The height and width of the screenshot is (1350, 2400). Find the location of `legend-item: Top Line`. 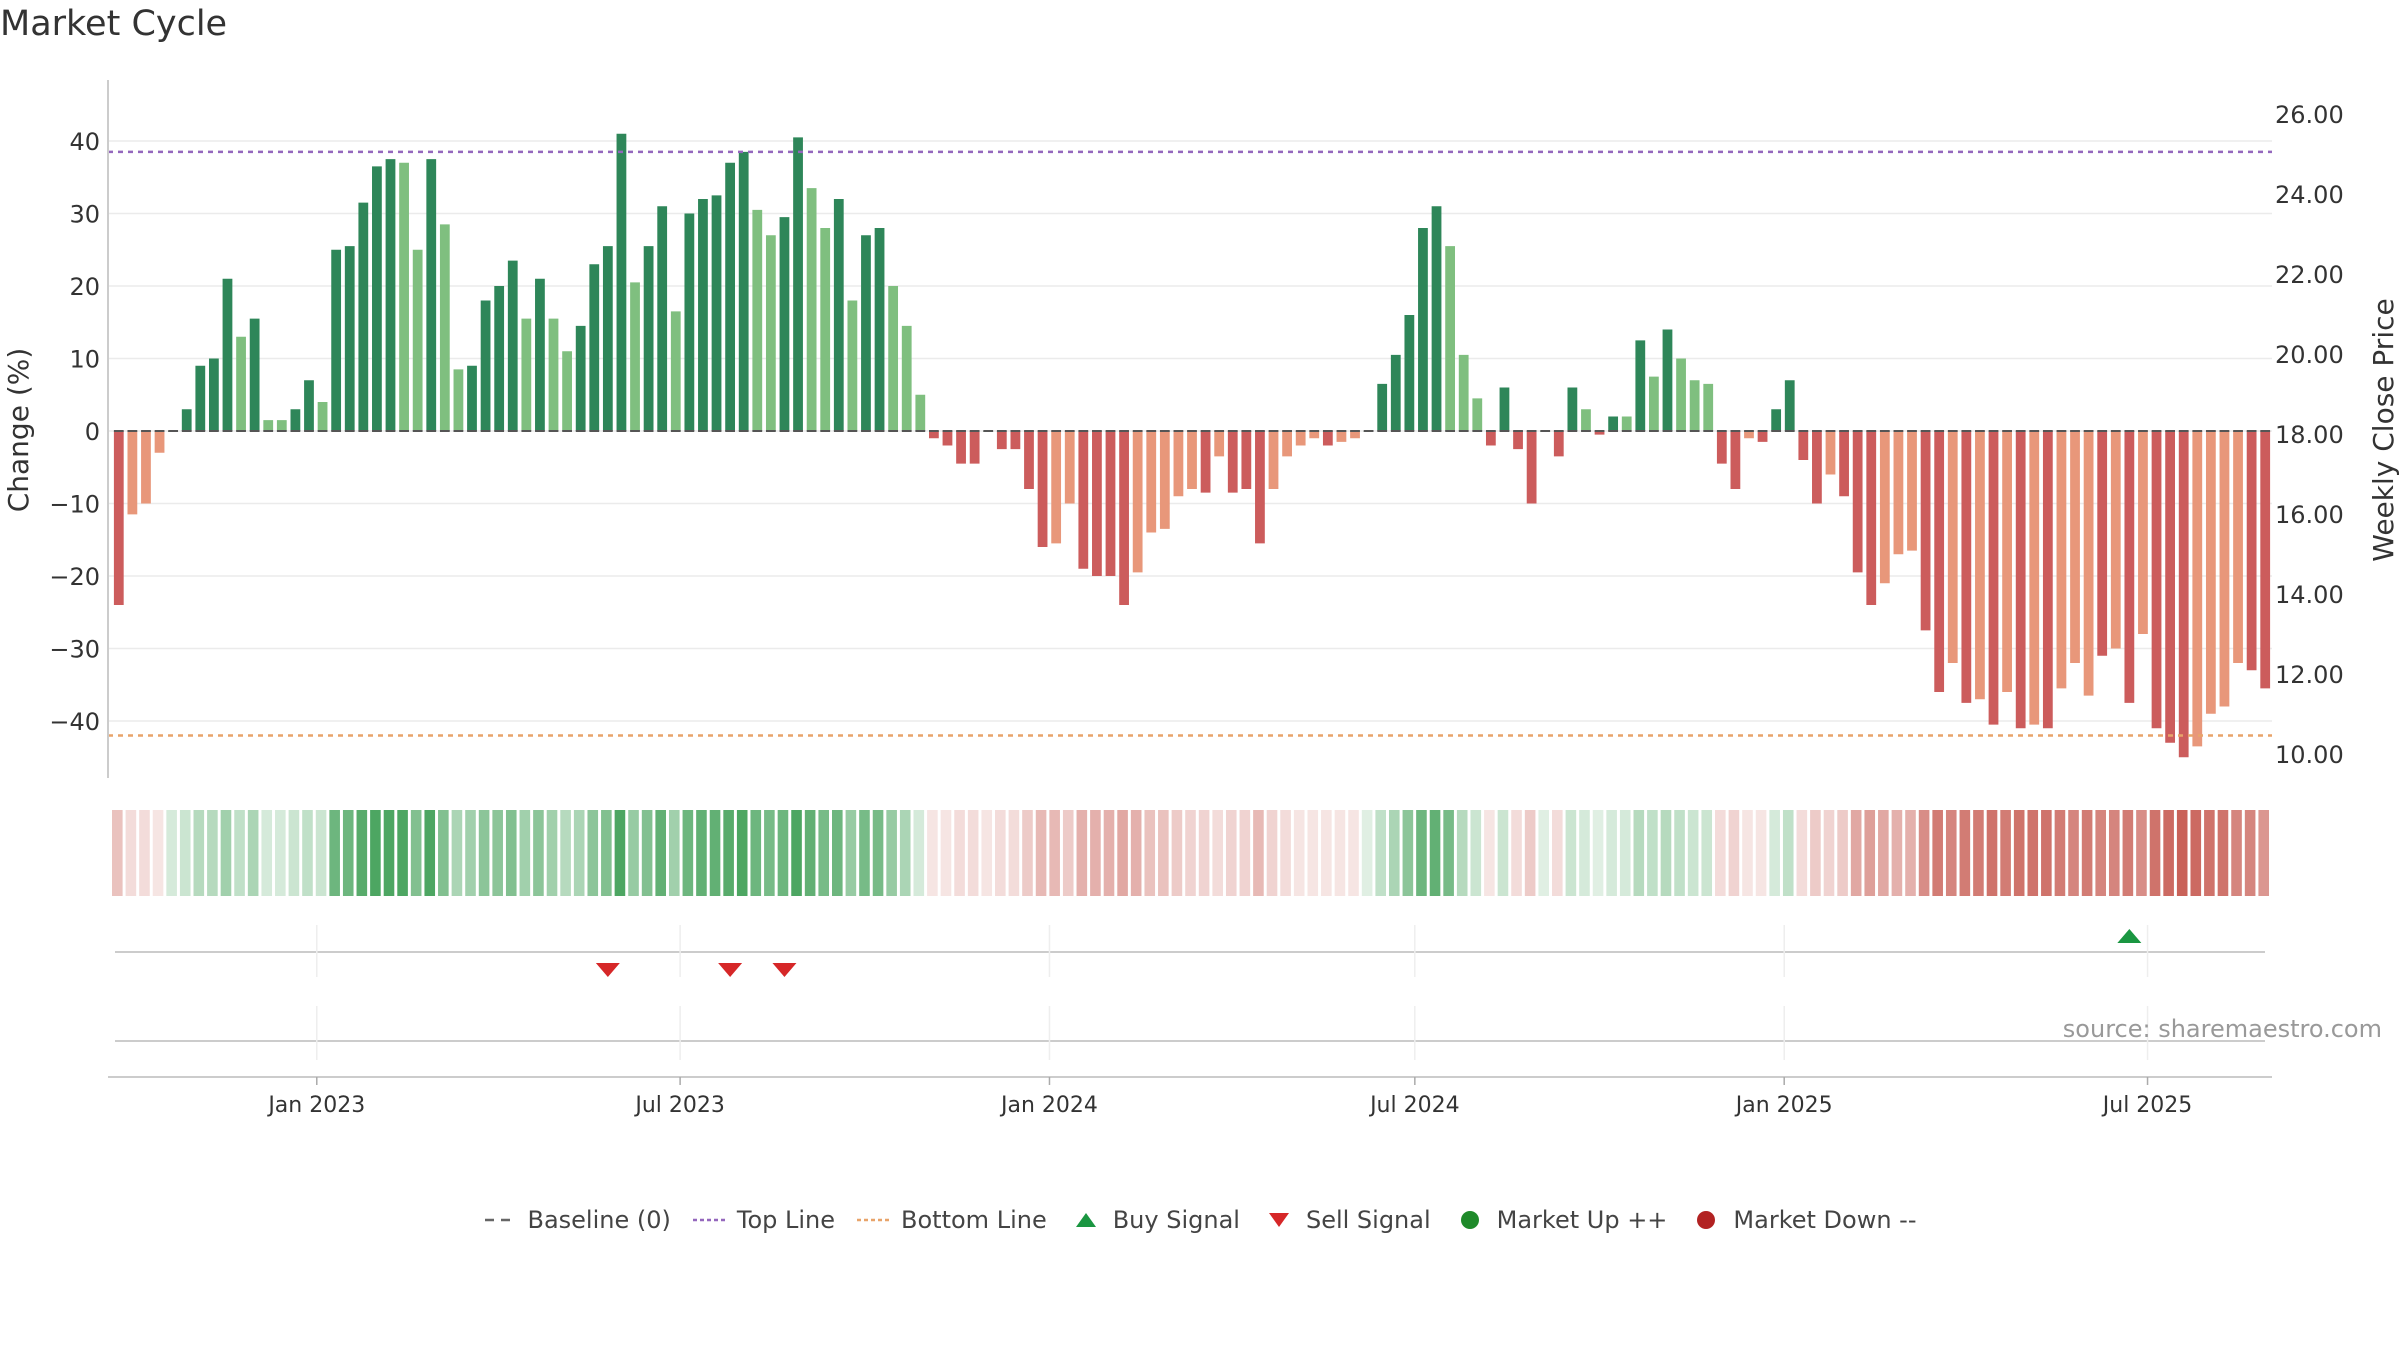

legend-item: Top Line is located at coordinates (763, 1220).